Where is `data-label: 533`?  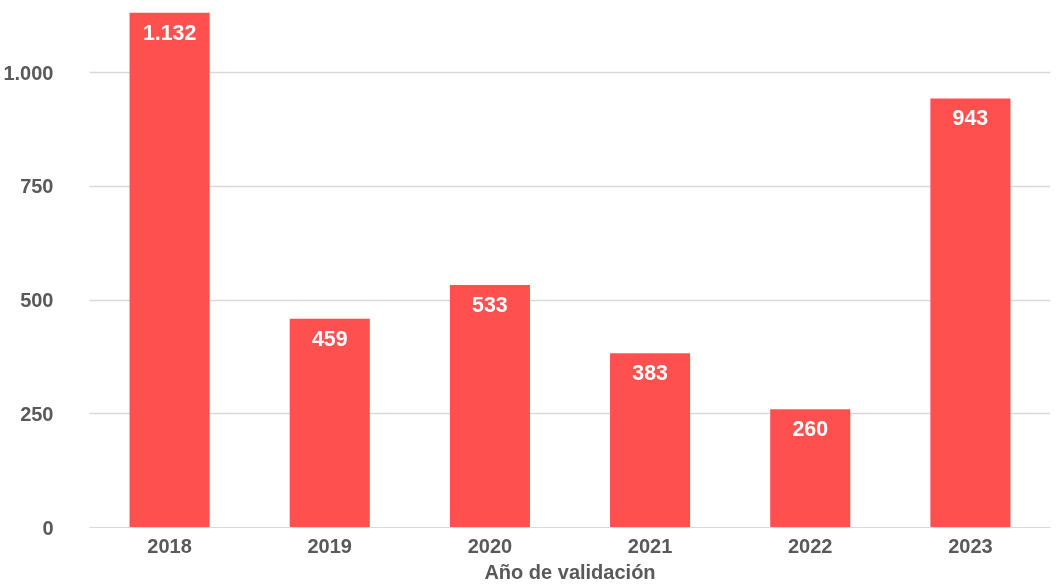 data-label: 533 is located at coordinates (490, 305).